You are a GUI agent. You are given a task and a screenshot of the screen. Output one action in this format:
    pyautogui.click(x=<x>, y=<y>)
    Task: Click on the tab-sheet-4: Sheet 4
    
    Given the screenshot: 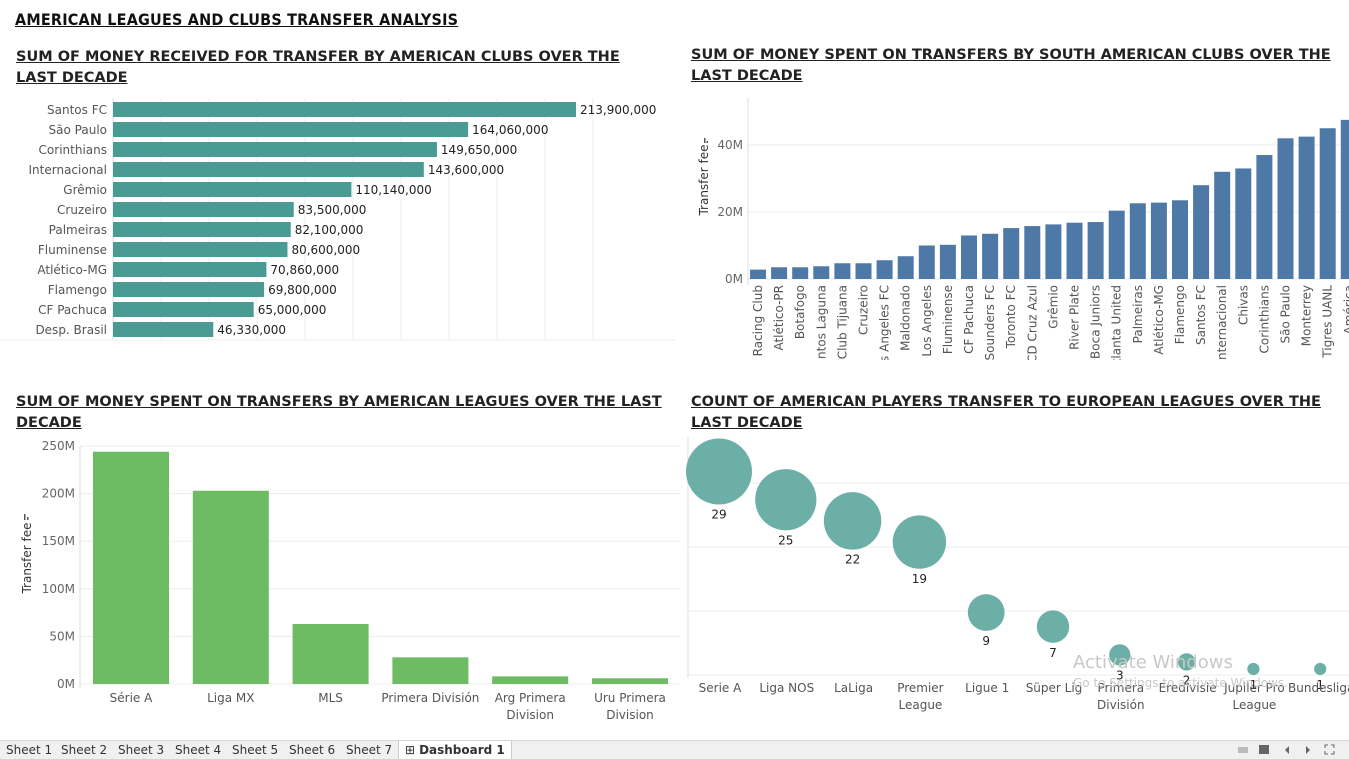 What is the action you would take?
    pyautogui.click(x=198, y=750)
    